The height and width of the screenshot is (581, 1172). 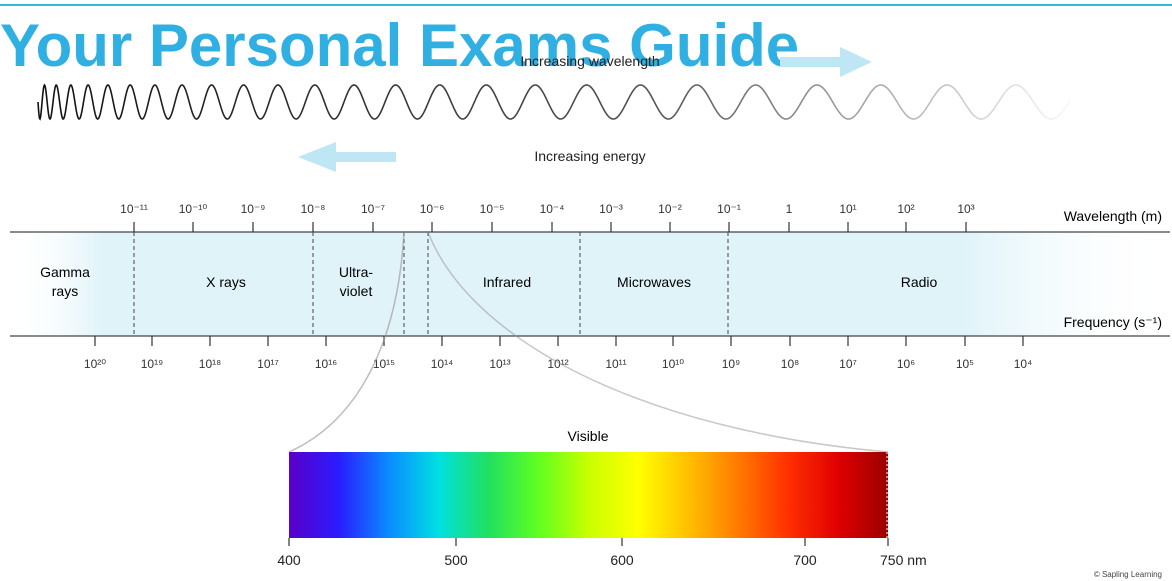 I want to click on frequency-tick-label: 10¹⁸, so click(x=210, y=364).